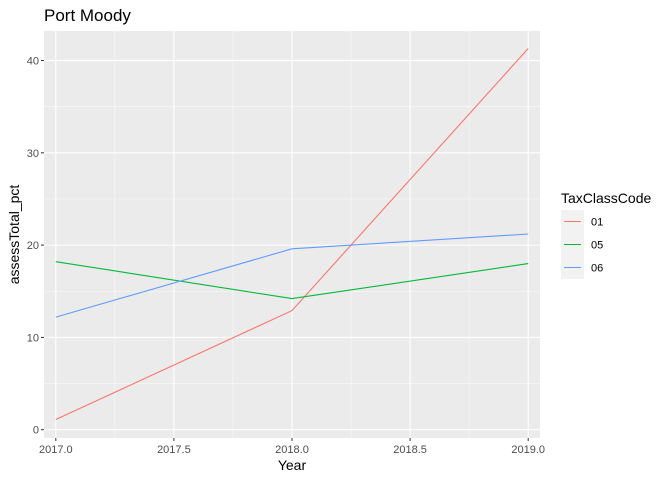  What do you see at coordinates (597, 246) in the screenshot?
I see `legend-label: 05` at bounding box center [597, 246].